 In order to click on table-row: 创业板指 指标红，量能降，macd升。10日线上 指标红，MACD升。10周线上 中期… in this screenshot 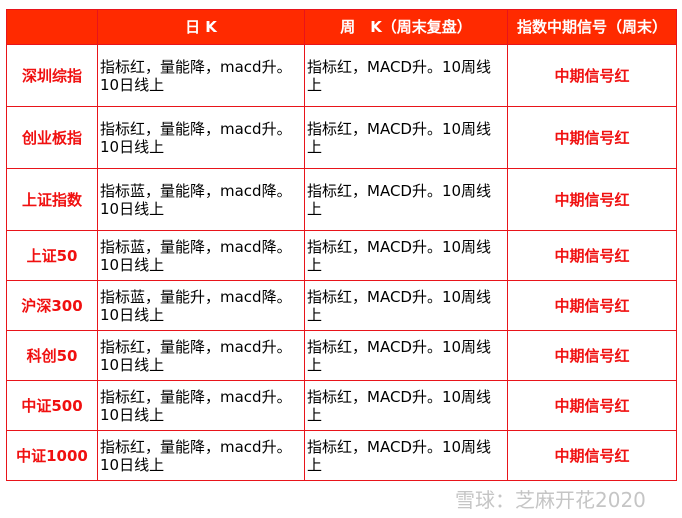, I will do `click(341, 137)`.